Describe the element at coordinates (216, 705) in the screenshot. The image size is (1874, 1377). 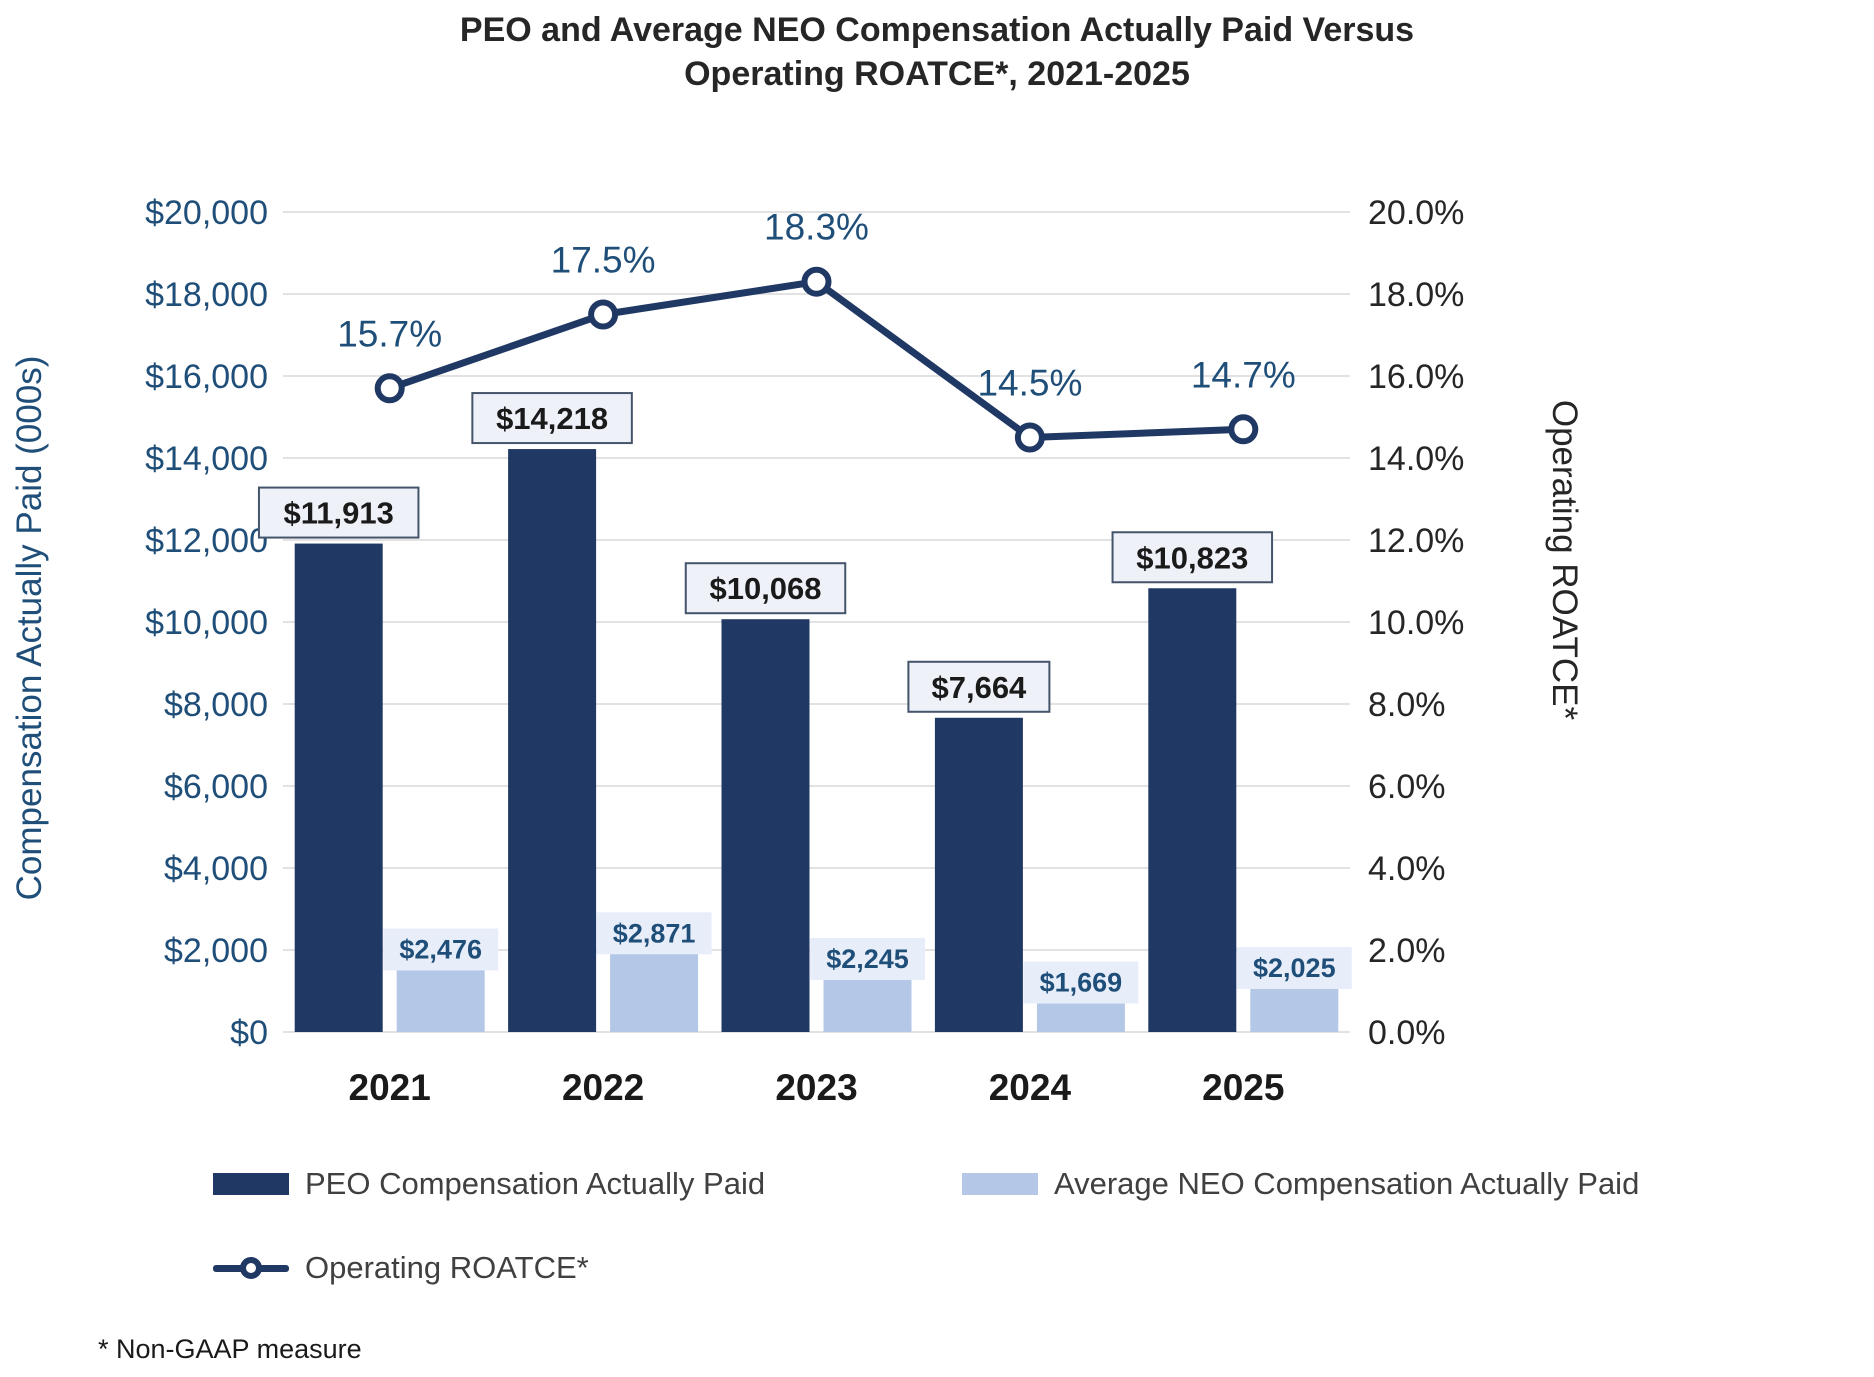
I see `left-axis-tick-label: $8,000` at that location.